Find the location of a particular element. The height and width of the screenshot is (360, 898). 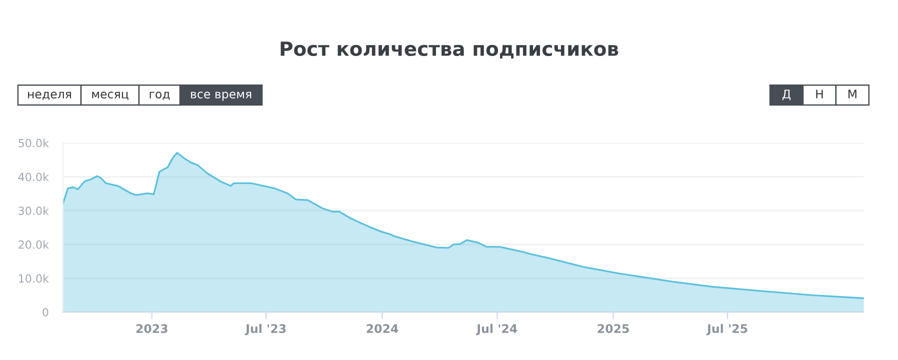

x-tick-label: Jul '24 is located at coordinates (497, 330).